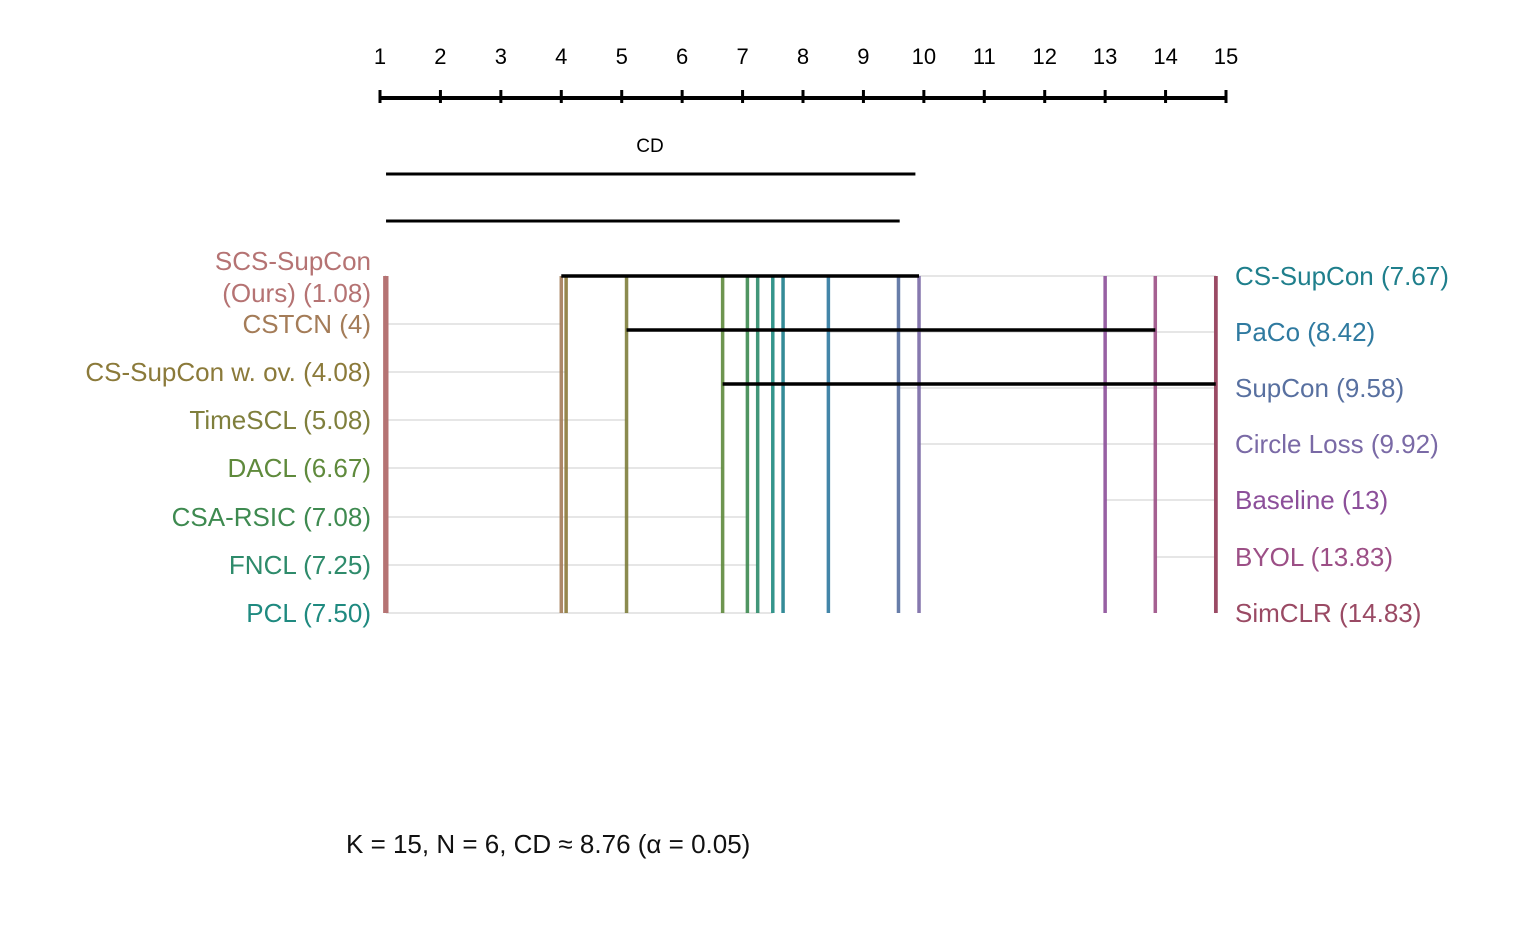 Image resolution: width=1528 pixels, height=930 pixels. I want to click on method-label-left: CSA-RSIC (7.08), so click(271, 517).